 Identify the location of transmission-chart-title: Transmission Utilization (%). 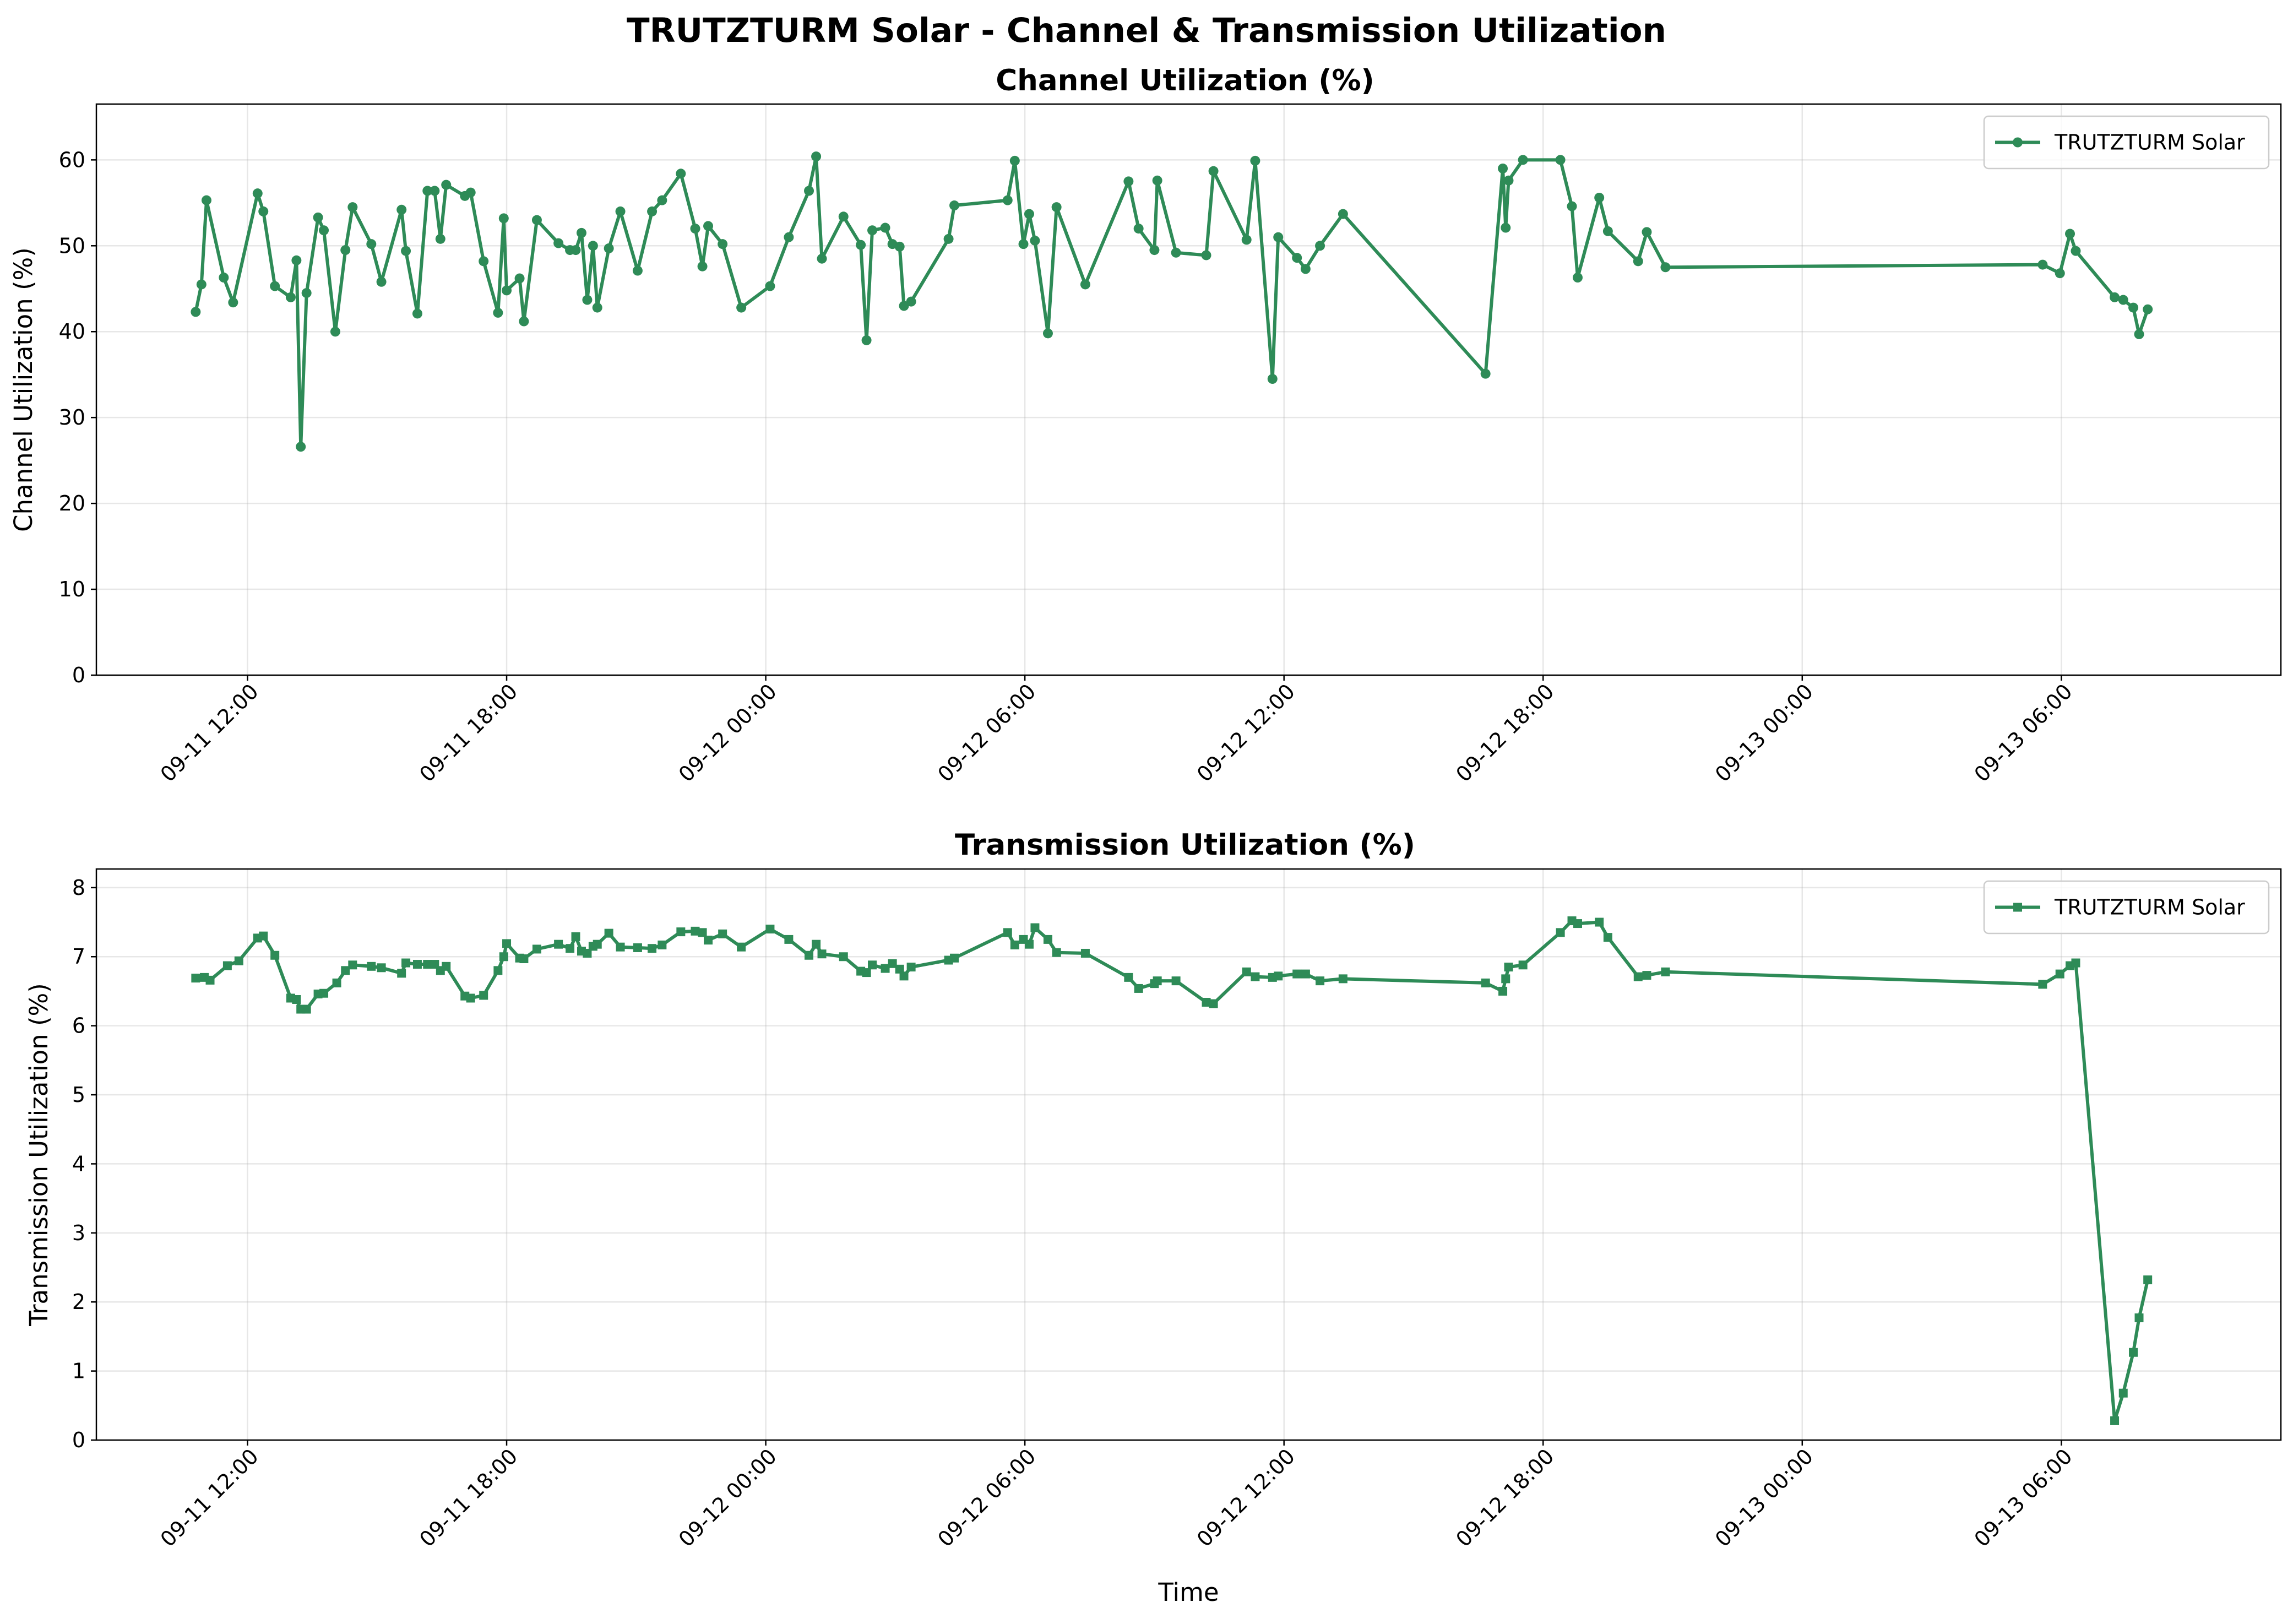
(1185, 845).